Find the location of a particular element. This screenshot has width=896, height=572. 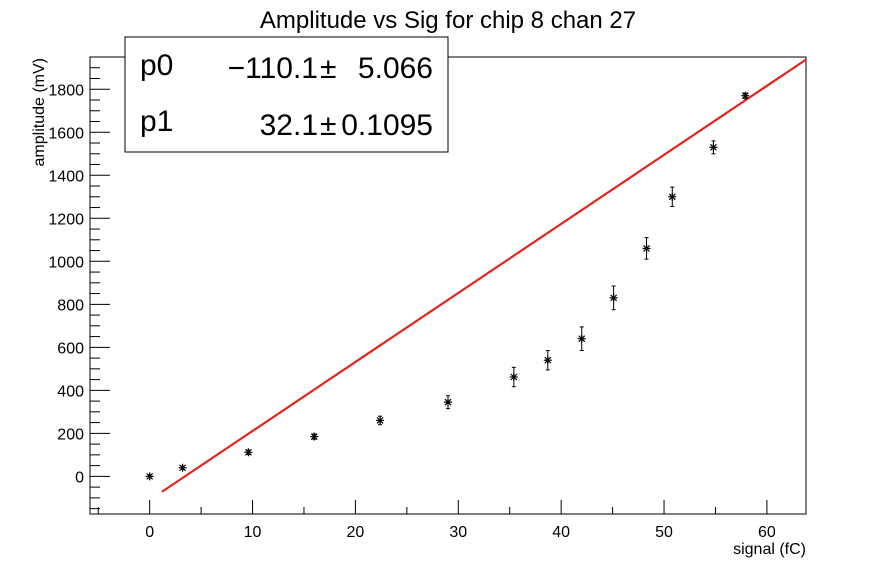

y-tick-label: 1400 is located at coordinates (66, 176).